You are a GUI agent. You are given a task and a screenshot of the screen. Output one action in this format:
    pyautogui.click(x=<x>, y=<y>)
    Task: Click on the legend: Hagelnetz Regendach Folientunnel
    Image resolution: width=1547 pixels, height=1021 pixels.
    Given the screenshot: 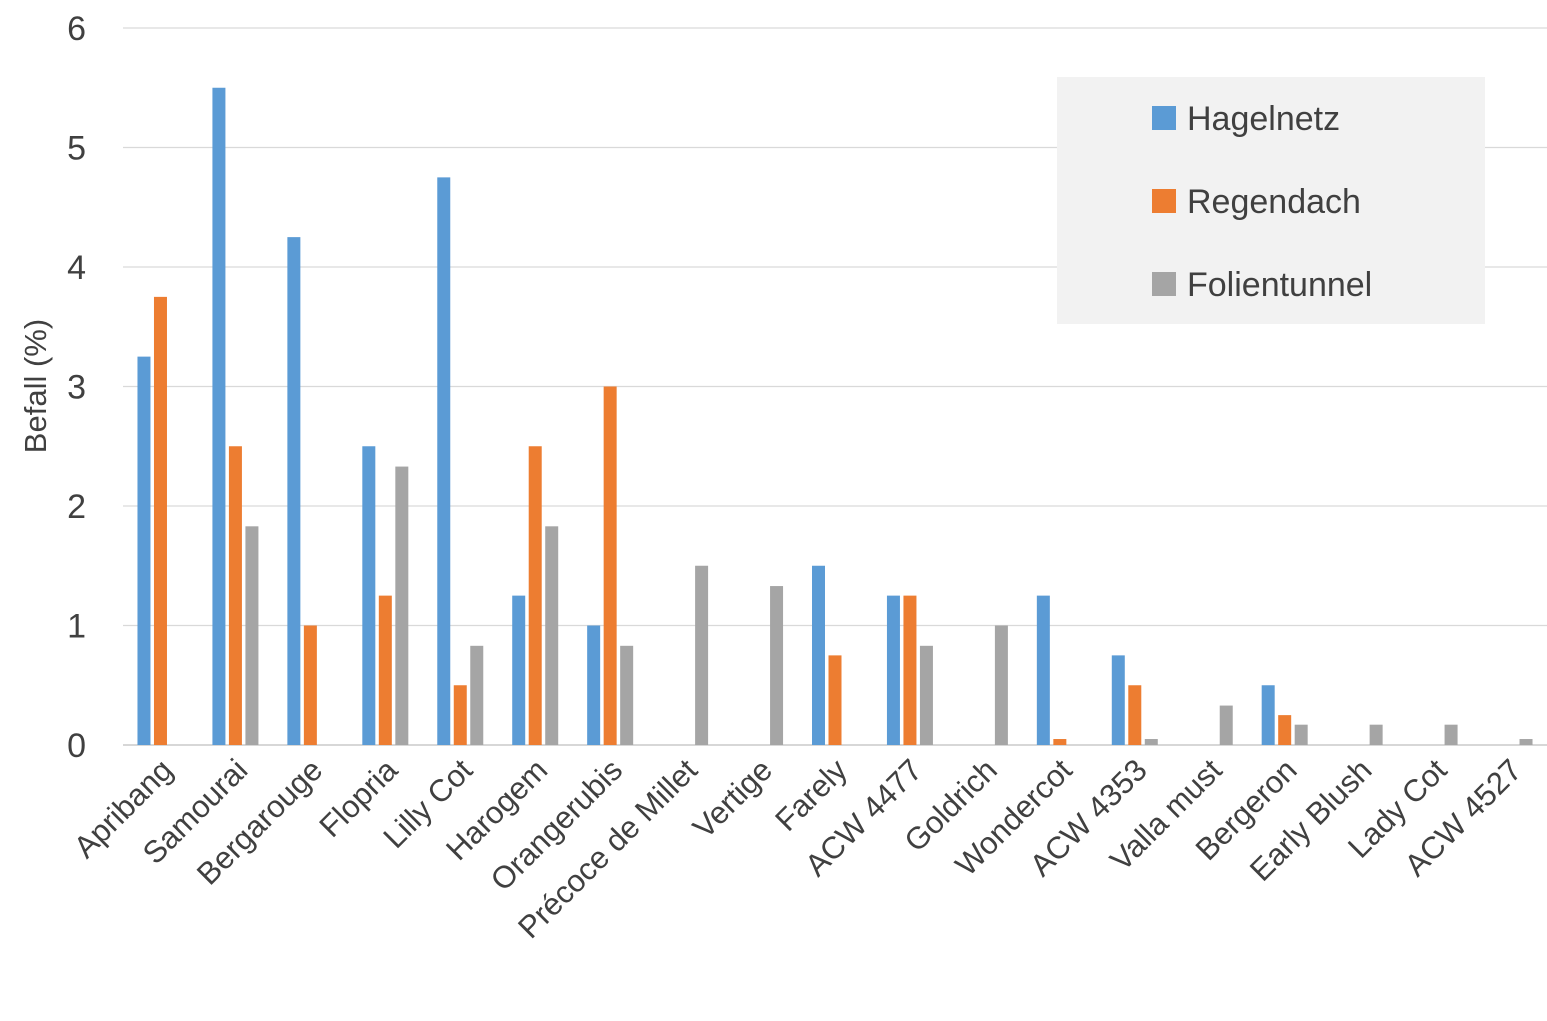 What is the action you would take?
    pyautogui.click(x=1271, y=200)
    